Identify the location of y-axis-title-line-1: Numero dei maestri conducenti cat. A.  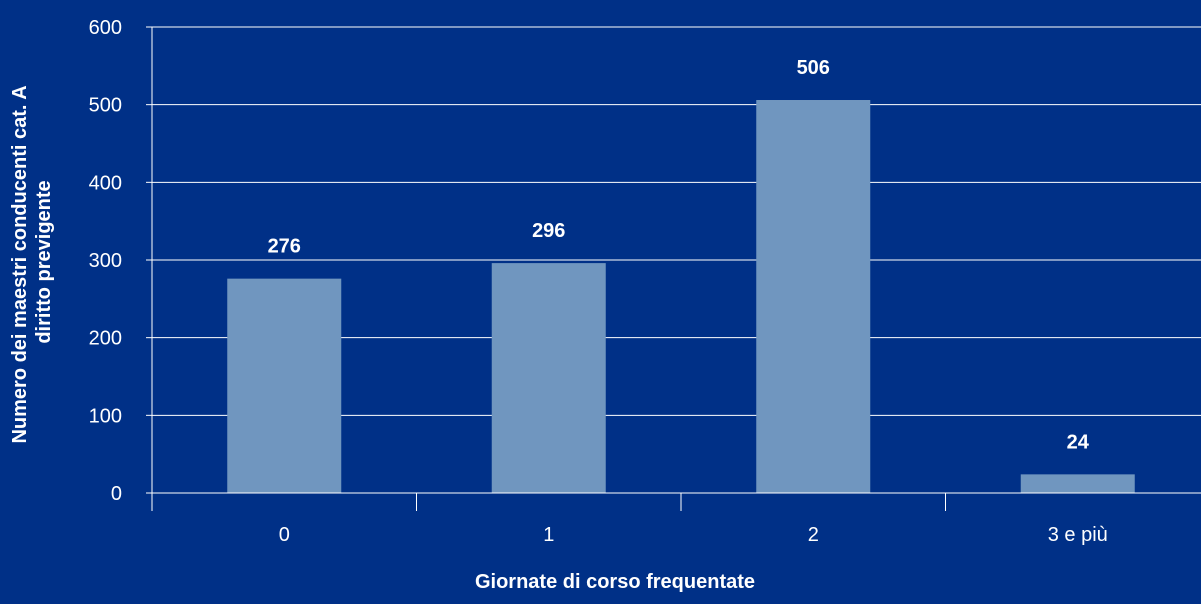
(20, 265).